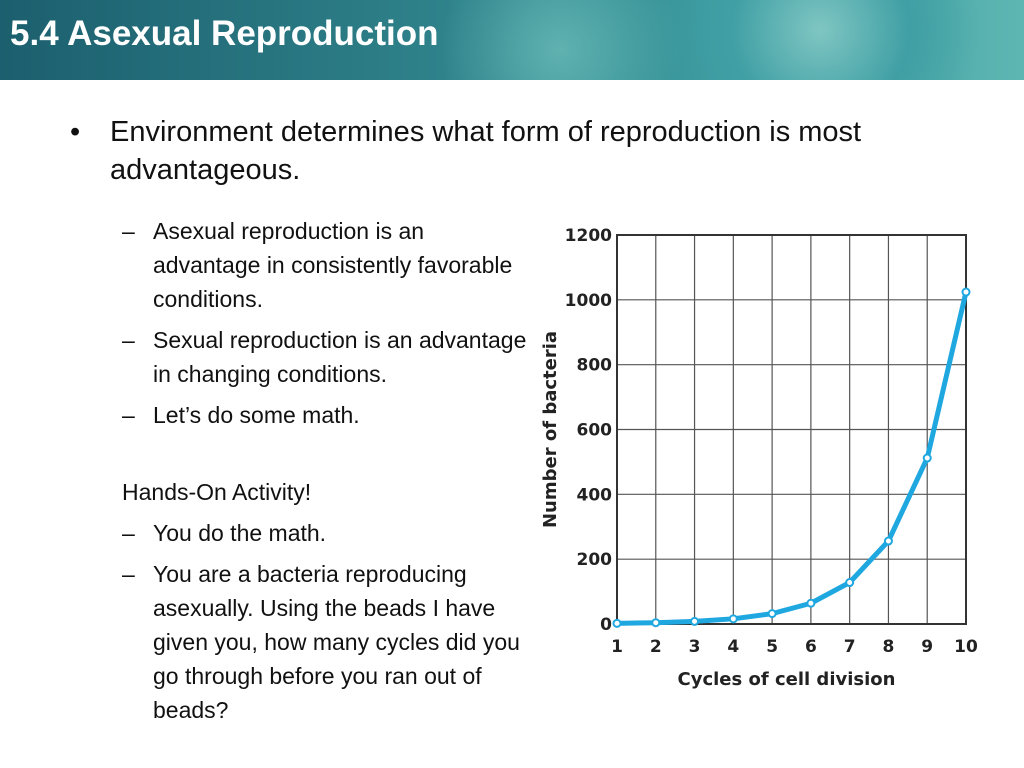  Describe the element at coordinates (588, 236) in the screenshot. I see `y-tick-label: 1200` at that location.